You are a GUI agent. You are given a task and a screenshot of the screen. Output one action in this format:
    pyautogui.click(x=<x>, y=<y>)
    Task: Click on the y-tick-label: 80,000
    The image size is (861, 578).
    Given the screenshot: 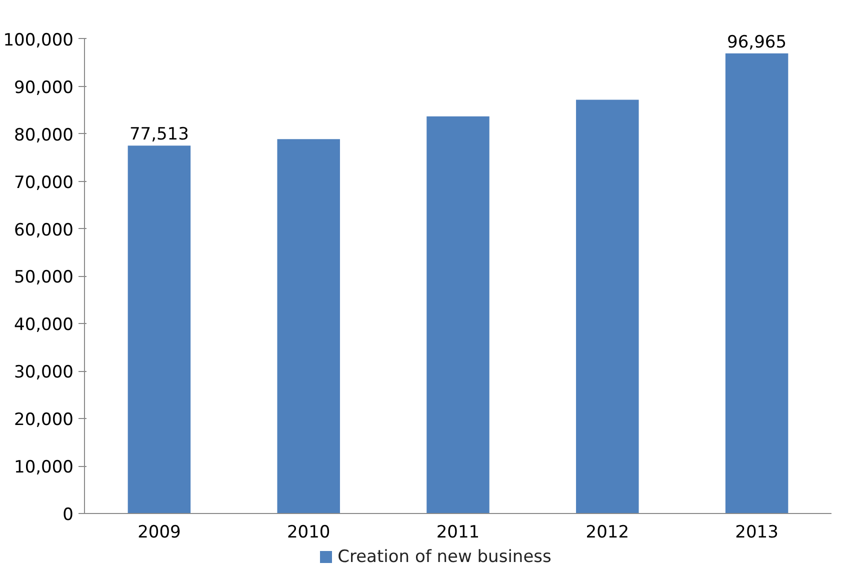 What is the action you would take?
    pyautogui.click(x=44, y=135)
    